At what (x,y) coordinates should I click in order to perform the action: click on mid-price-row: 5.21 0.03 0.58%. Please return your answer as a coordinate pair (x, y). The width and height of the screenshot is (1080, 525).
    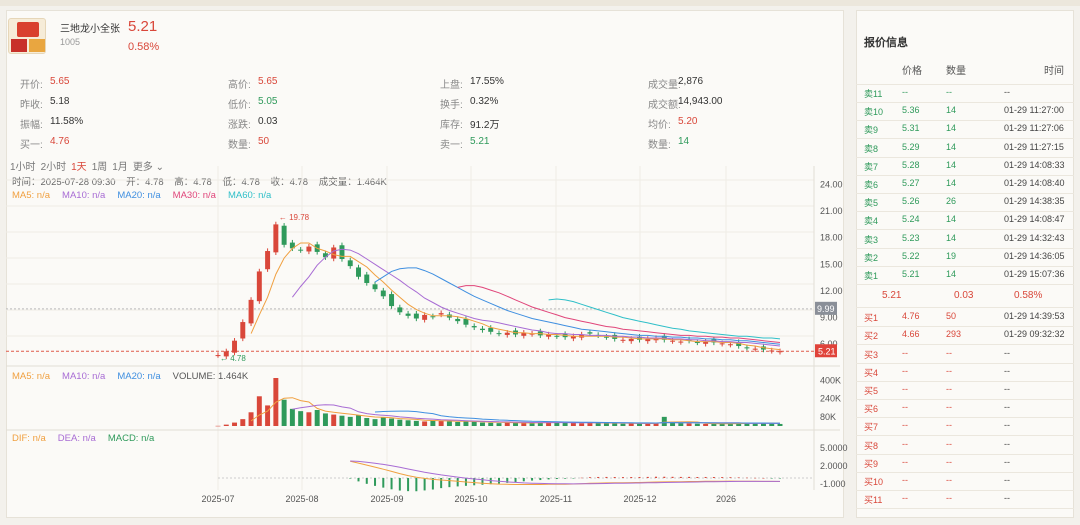
    Looking at the image, I should click on (965, 296).